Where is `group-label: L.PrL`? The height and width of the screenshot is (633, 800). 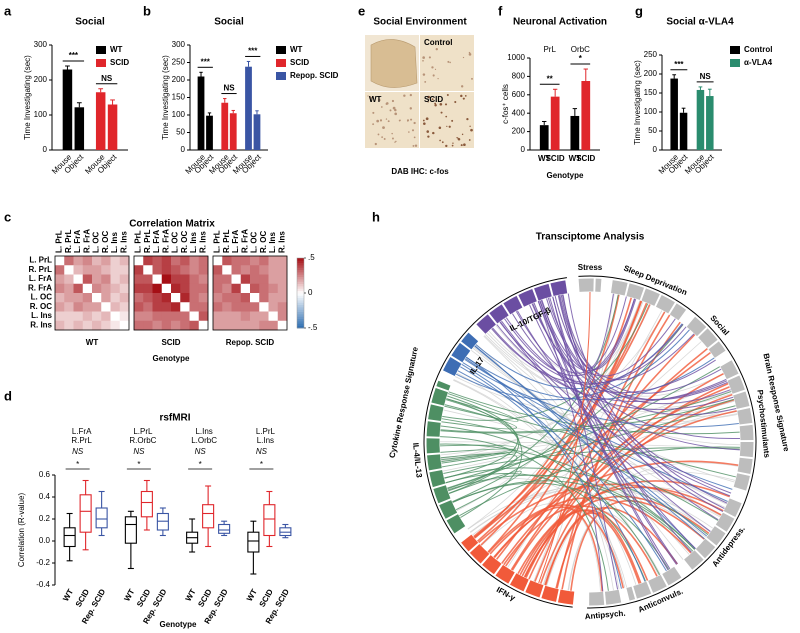 group-label: L.PrL is located at coordinates (266, 431).